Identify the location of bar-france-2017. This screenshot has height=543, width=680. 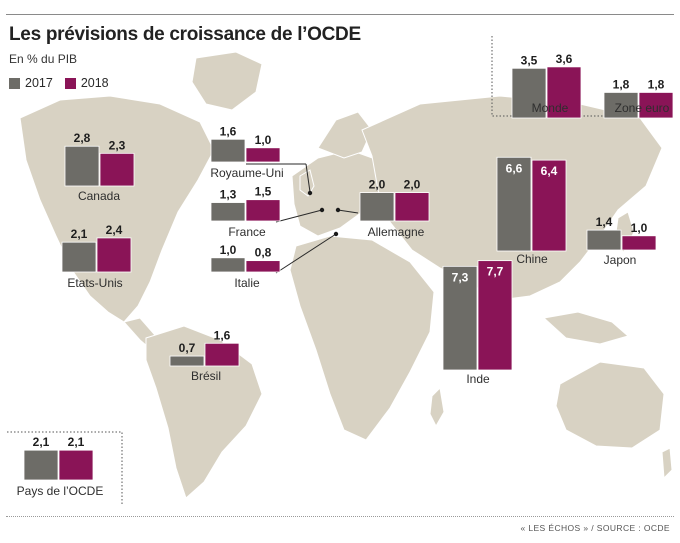
(228, 212).